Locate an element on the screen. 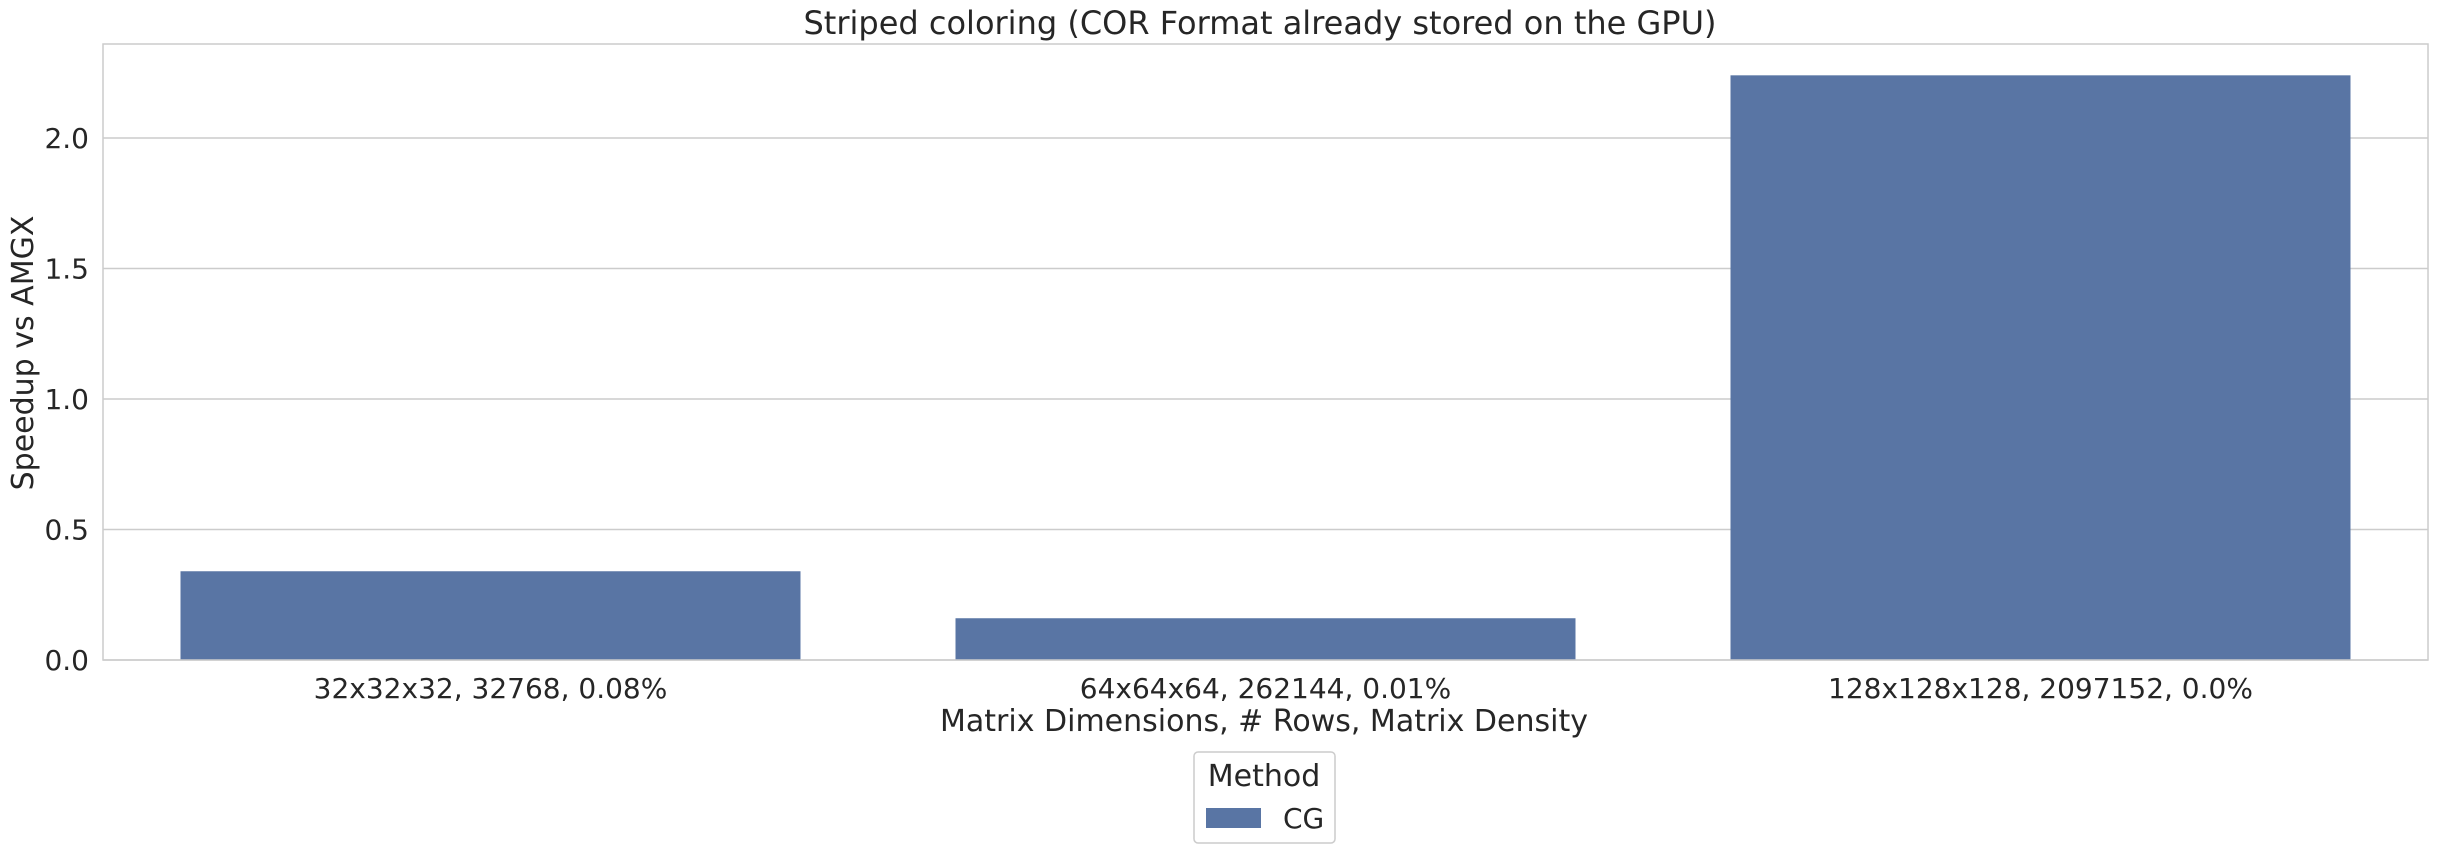  x-tick-label: 64x64x64, 262144, 0.01% is located at coordinates (1265, 688).